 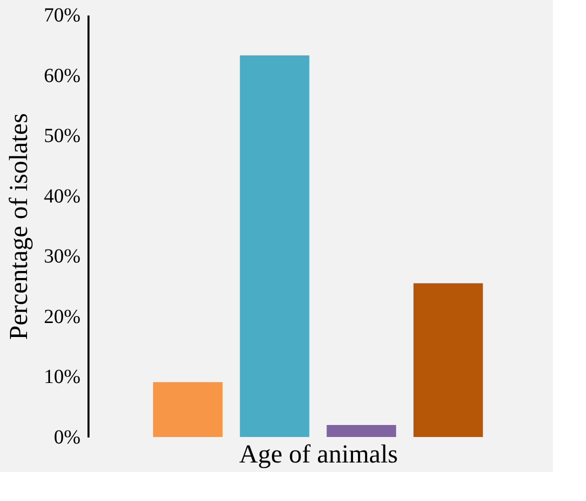 I want to click on y-tick-label: 40%, so click(x=62, y=196).